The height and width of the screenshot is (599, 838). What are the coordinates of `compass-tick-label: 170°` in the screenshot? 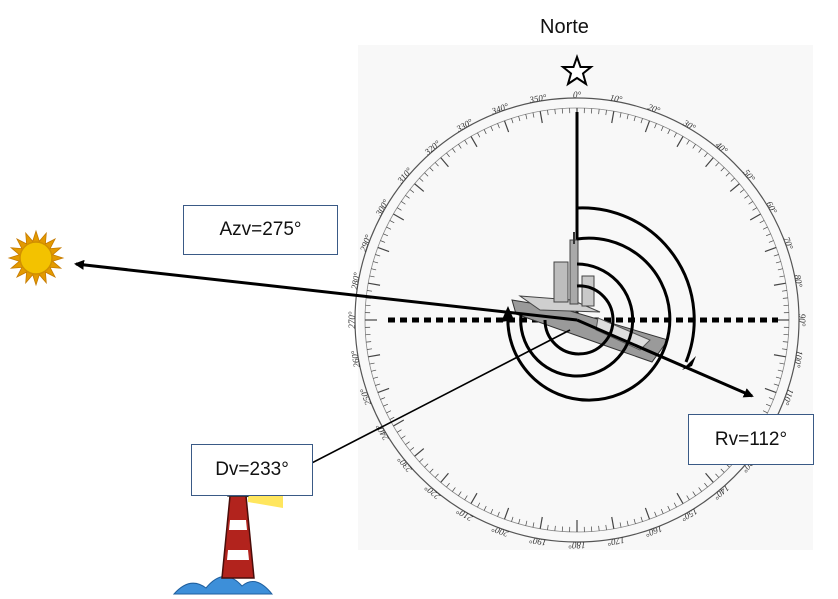 It's located at (615, 541).